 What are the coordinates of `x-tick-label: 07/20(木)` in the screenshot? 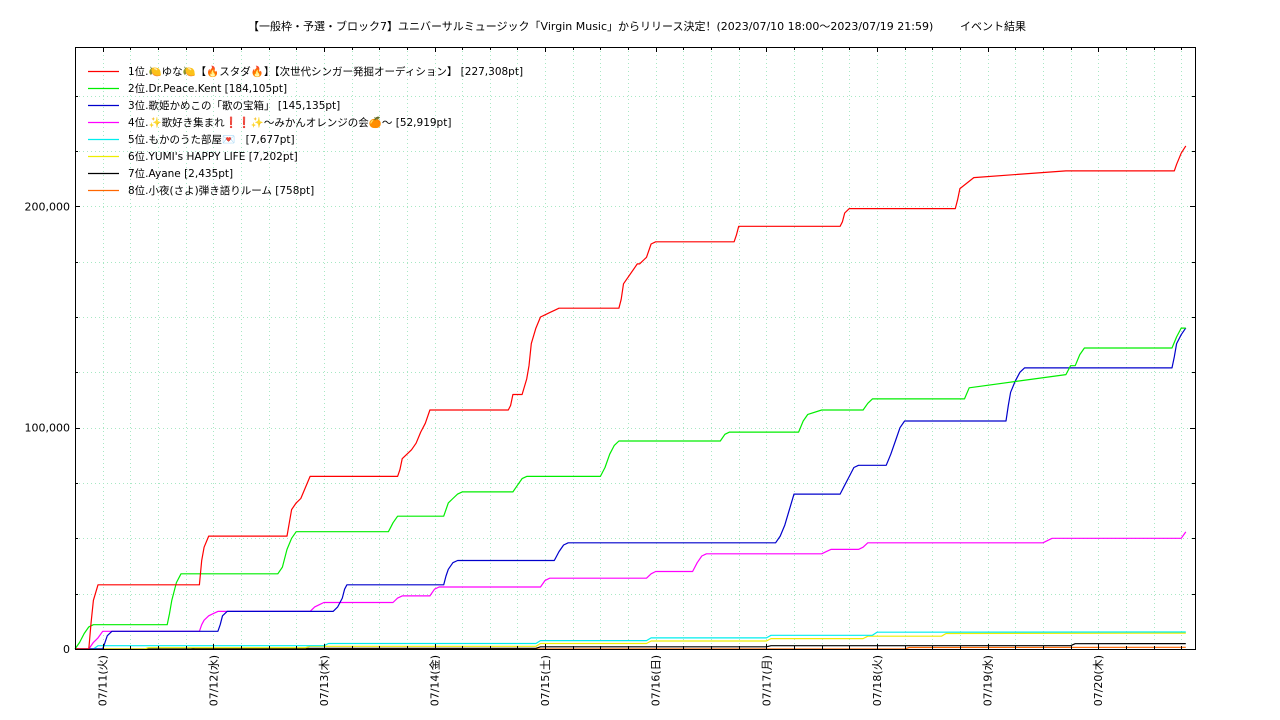 It's located at (1098, 680).